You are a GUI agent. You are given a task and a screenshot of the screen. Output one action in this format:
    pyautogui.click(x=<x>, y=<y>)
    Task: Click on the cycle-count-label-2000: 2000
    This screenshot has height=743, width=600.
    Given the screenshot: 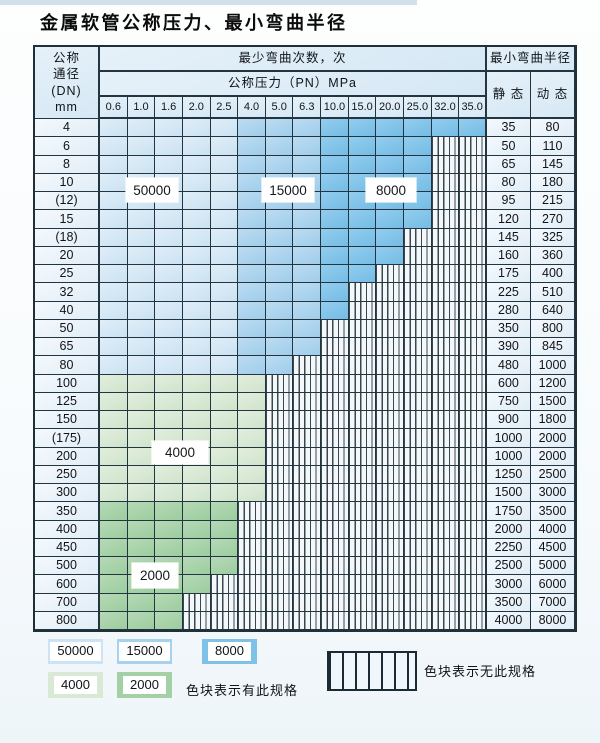 What is the action you would take?
    pyautogui.click(x=155, y=575)
    